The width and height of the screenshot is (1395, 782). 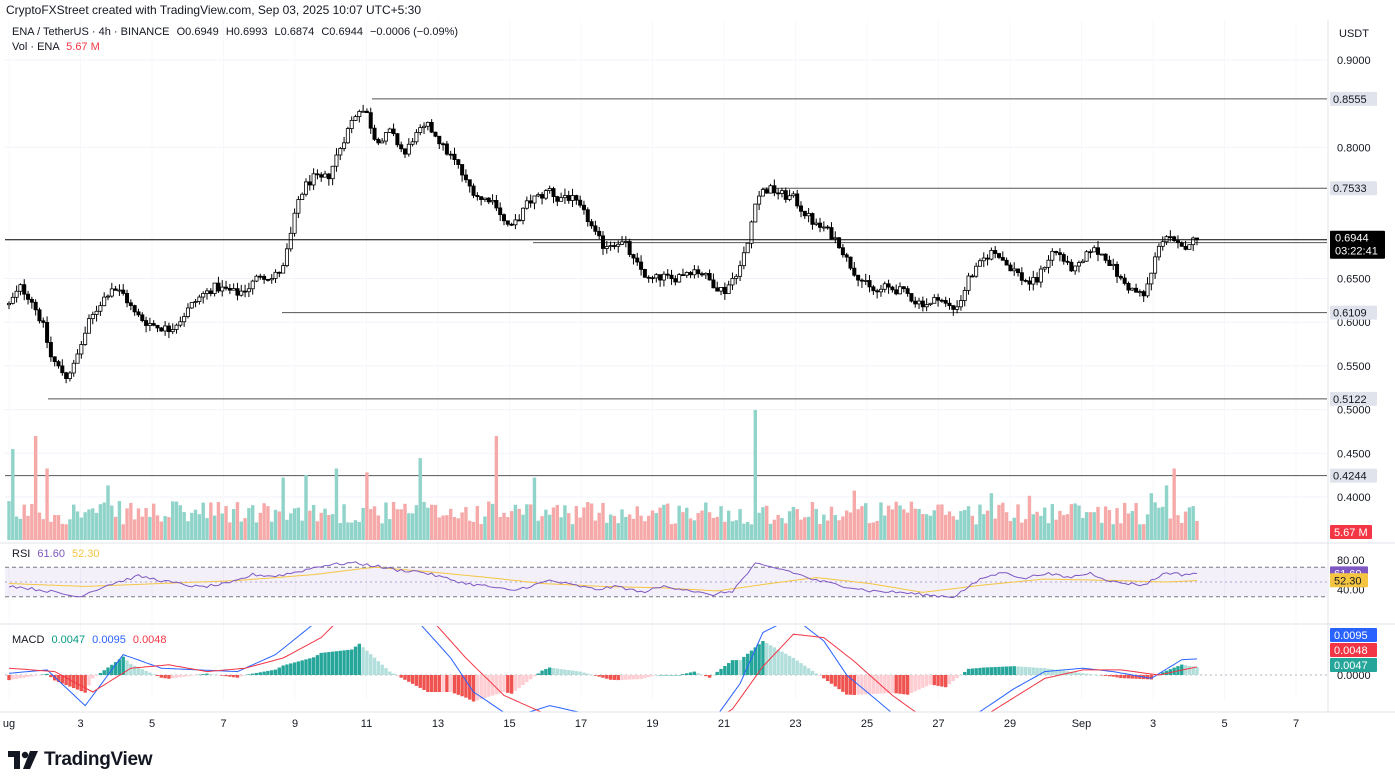 I want to click on last-price-tag, so click(x=1357, y=244).